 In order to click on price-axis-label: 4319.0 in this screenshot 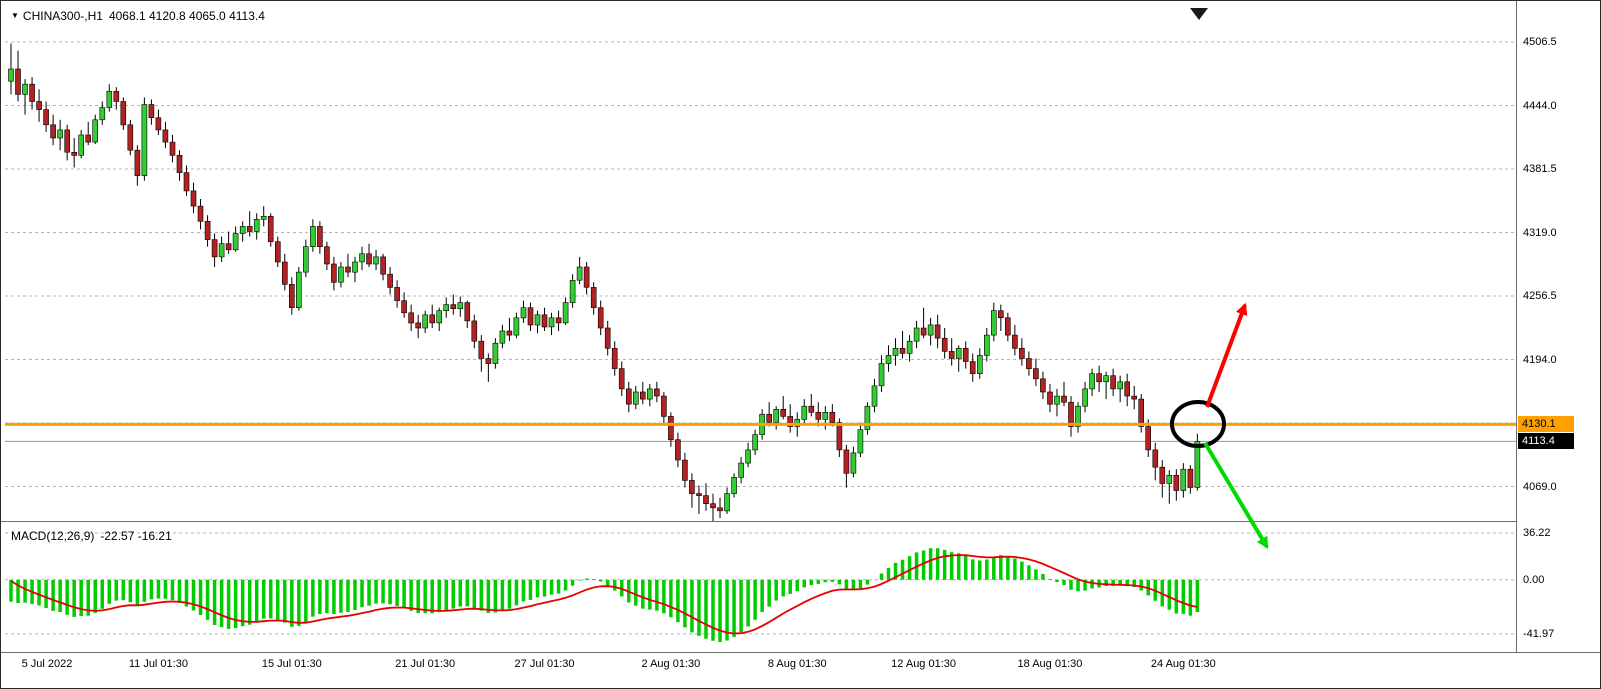, I will do `click(1540, 232)`.